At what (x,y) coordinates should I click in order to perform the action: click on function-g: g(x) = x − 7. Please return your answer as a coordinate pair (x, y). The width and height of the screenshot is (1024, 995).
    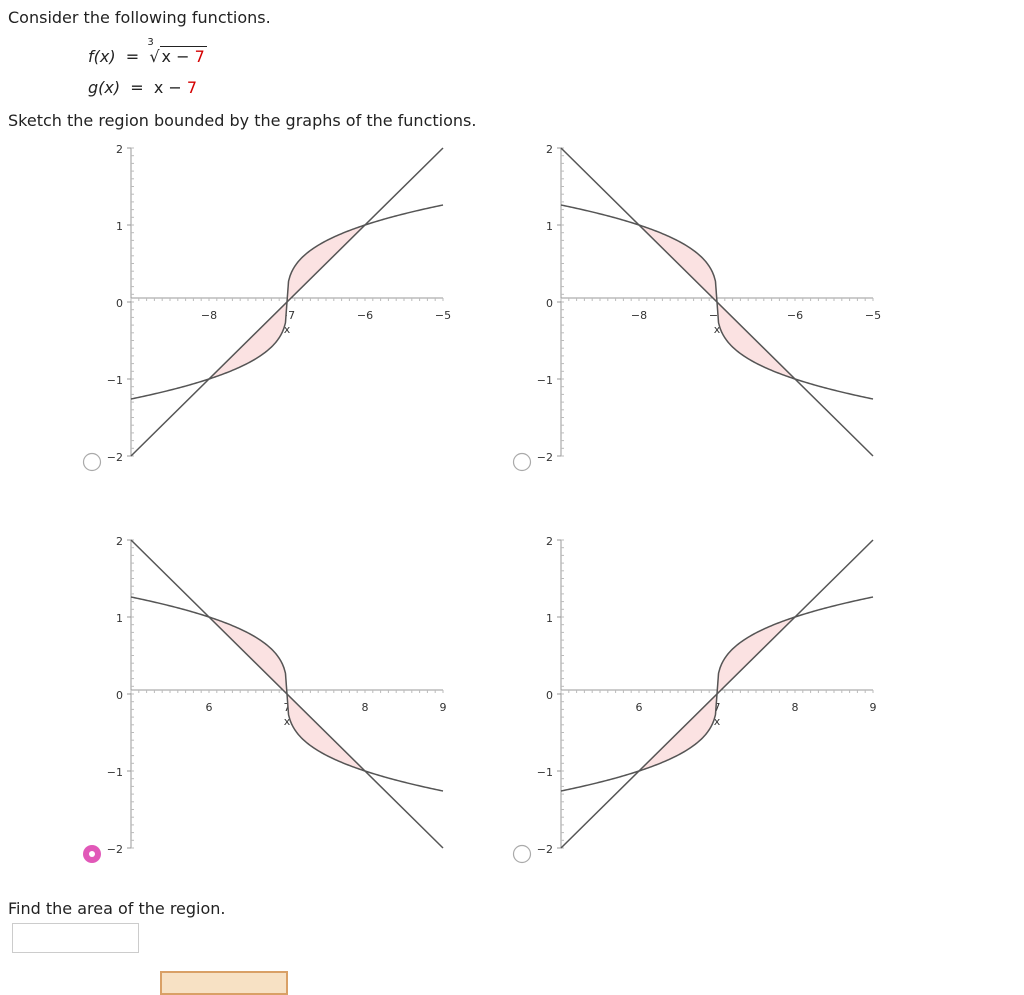
    Looking at the image, I should click on (142, 87).